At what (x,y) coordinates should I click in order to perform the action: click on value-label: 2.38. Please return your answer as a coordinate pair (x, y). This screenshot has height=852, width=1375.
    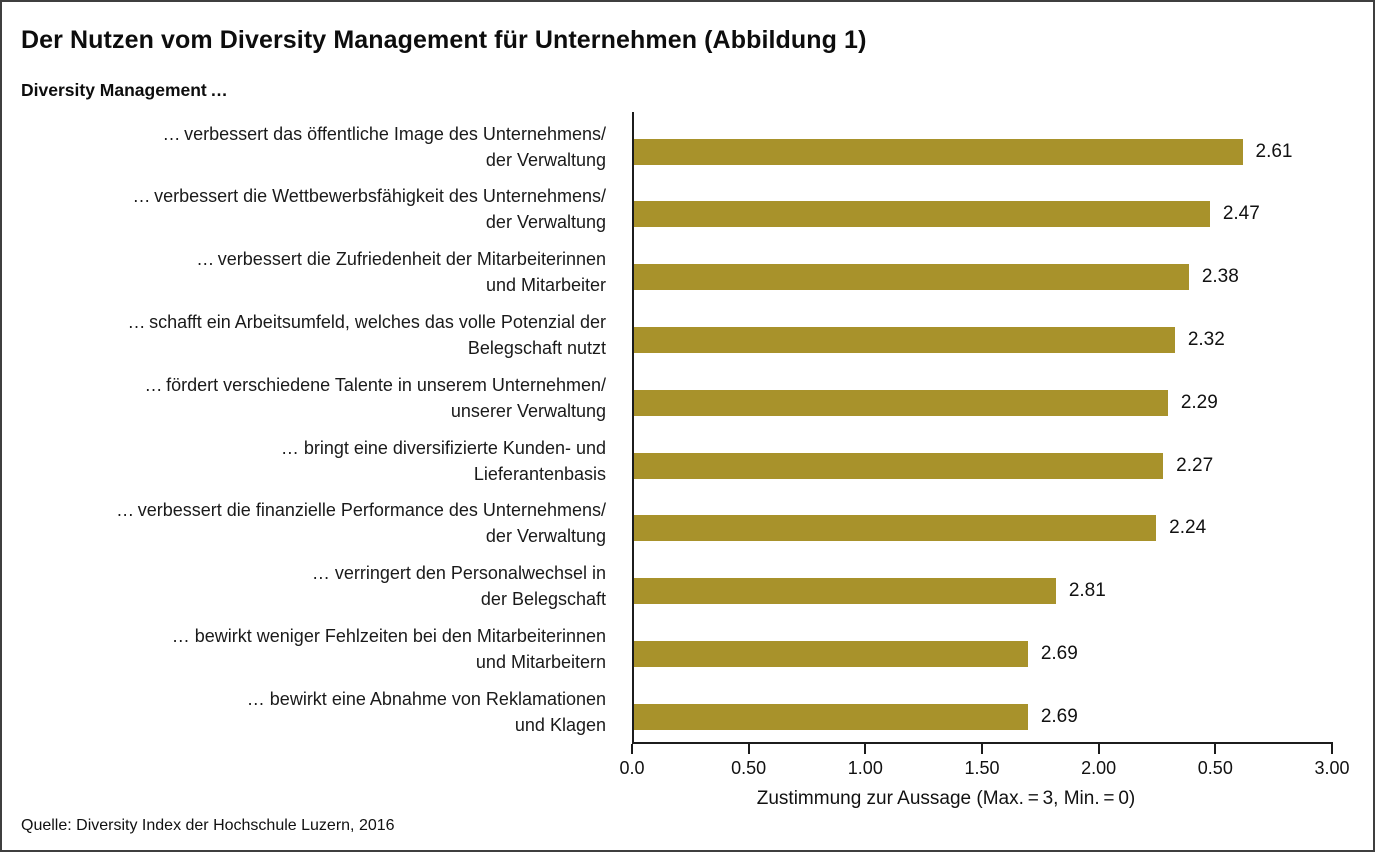
    Looking at the image, I should click on (1220, 277).